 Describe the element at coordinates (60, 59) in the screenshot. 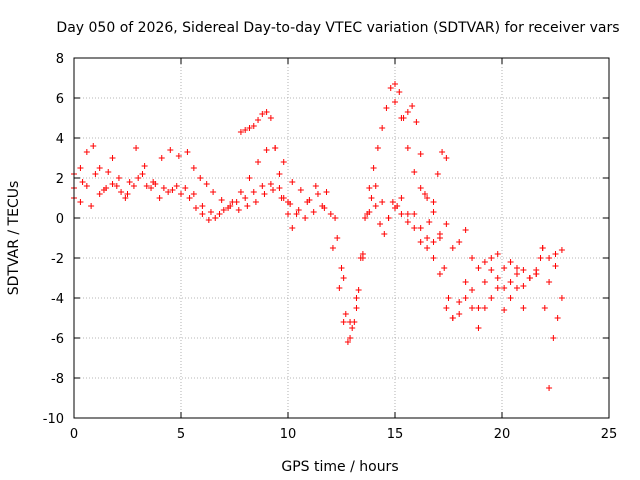

I see `y-tick-label: 8` at that location.